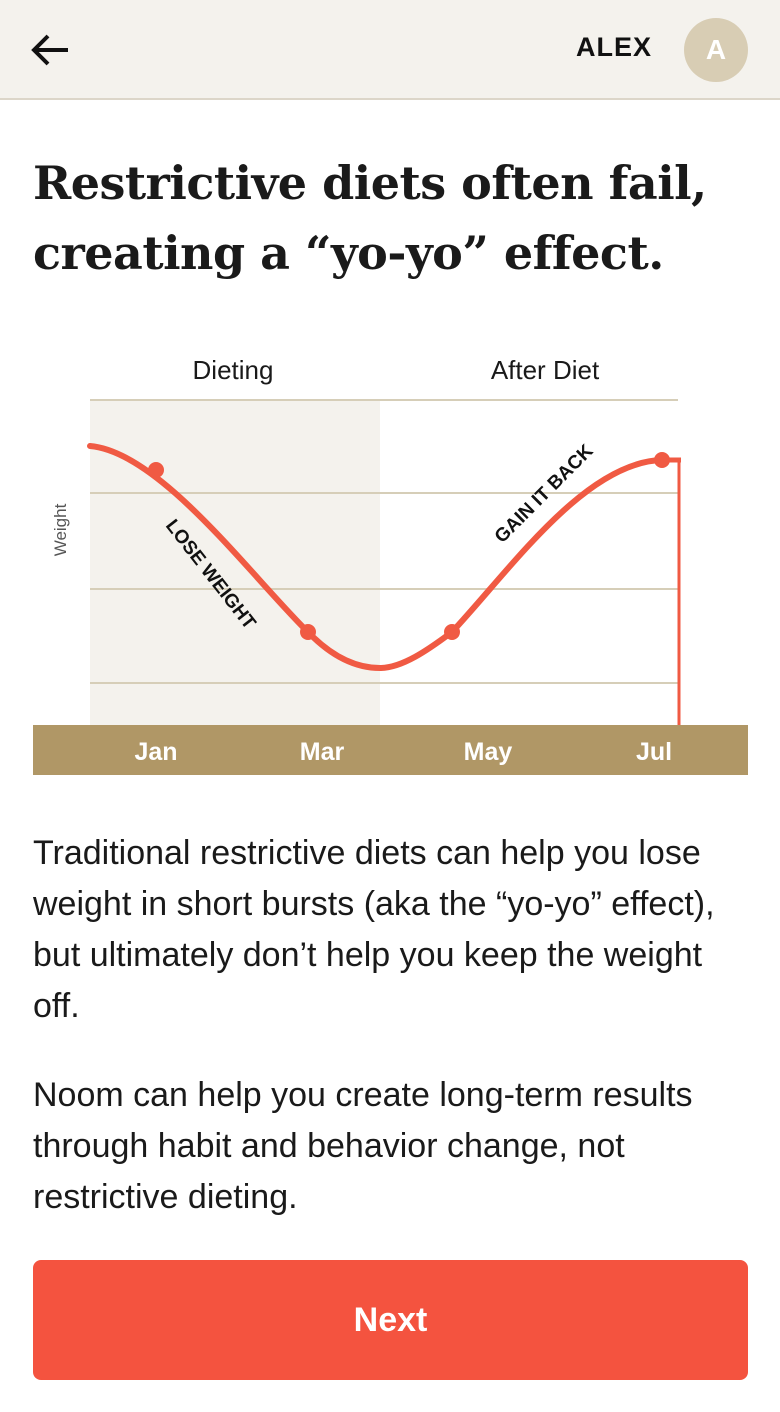 The image size is (780, 1412). I want to click on next-button: Next, so click(390, 1320).